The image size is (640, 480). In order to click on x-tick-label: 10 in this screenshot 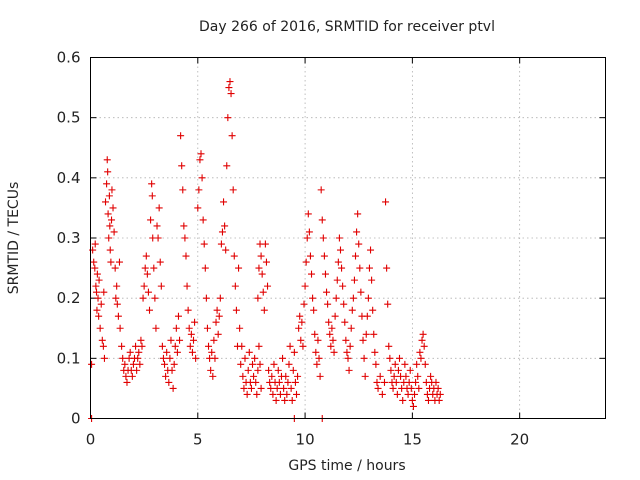, I will do `click(305, 440)`.